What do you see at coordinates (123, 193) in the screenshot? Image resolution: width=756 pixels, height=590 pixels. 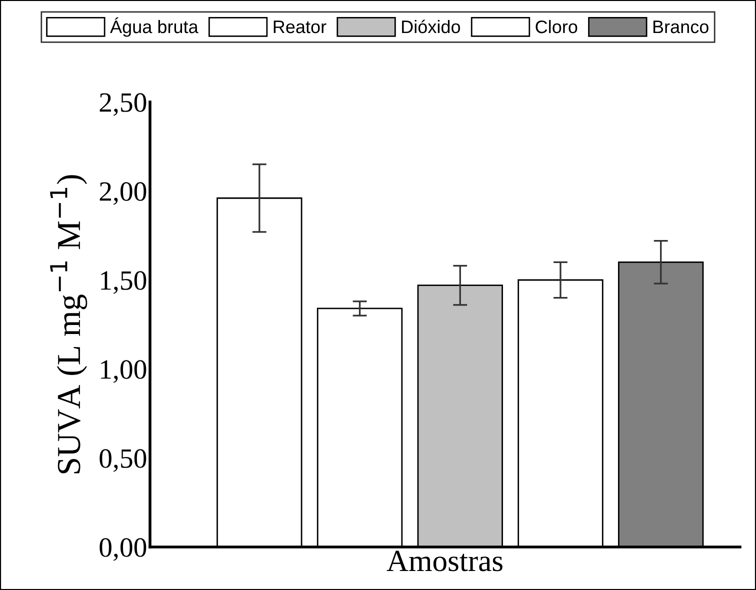 I see `y-tick-label: 2,00` at bounding box center [123, 193].